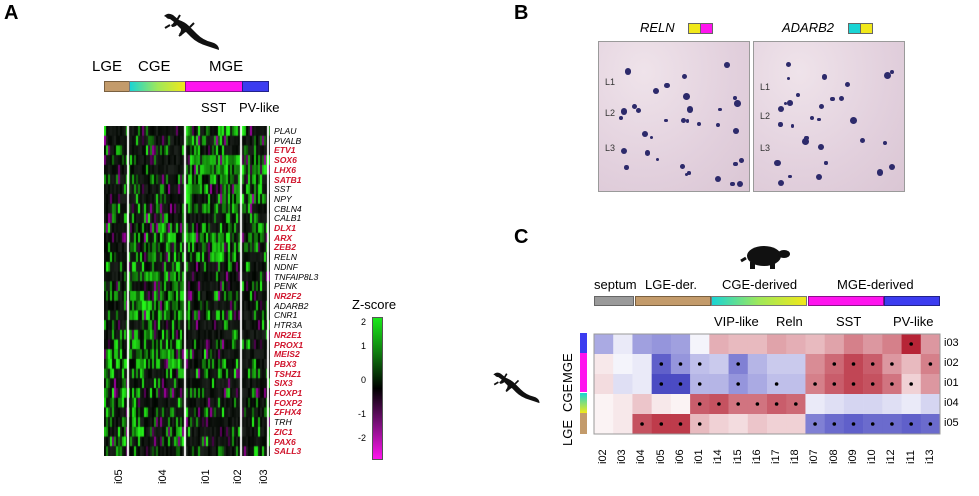  What do you see at coordinates (117, 86) in the screenshot?
I see `bar-lge` at bounding box center [117, 86].